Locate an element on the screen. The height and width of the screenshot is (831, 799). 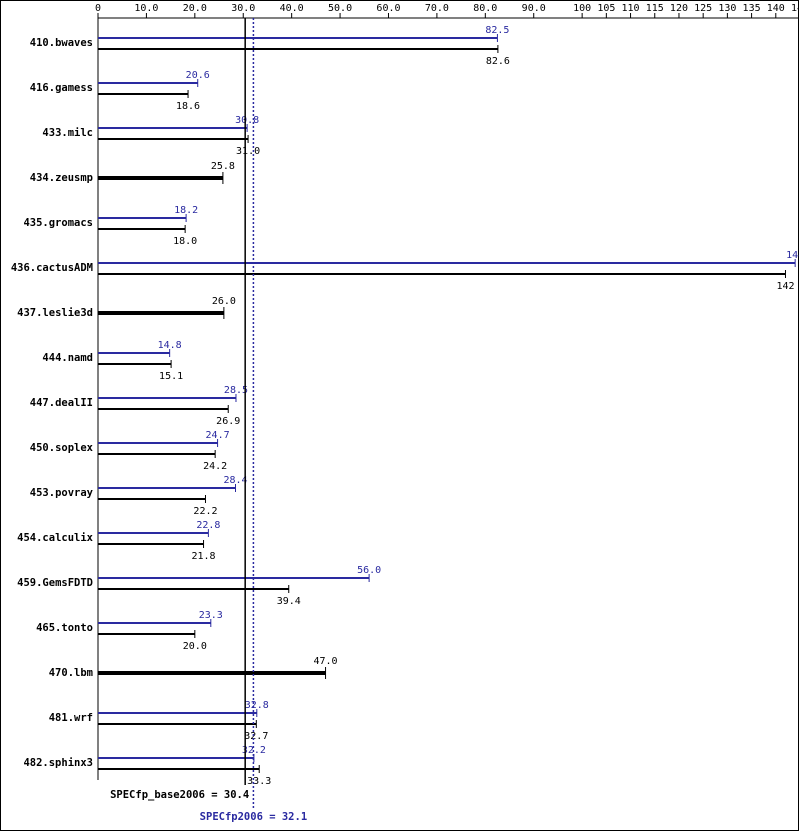
x-tick-label: 60.0 is located at coordinates (388, 8).